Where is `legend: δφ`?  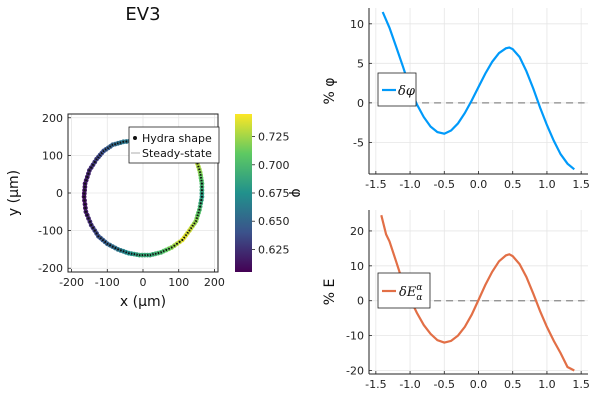 legend: δφ is located at coordinates (397, 89).